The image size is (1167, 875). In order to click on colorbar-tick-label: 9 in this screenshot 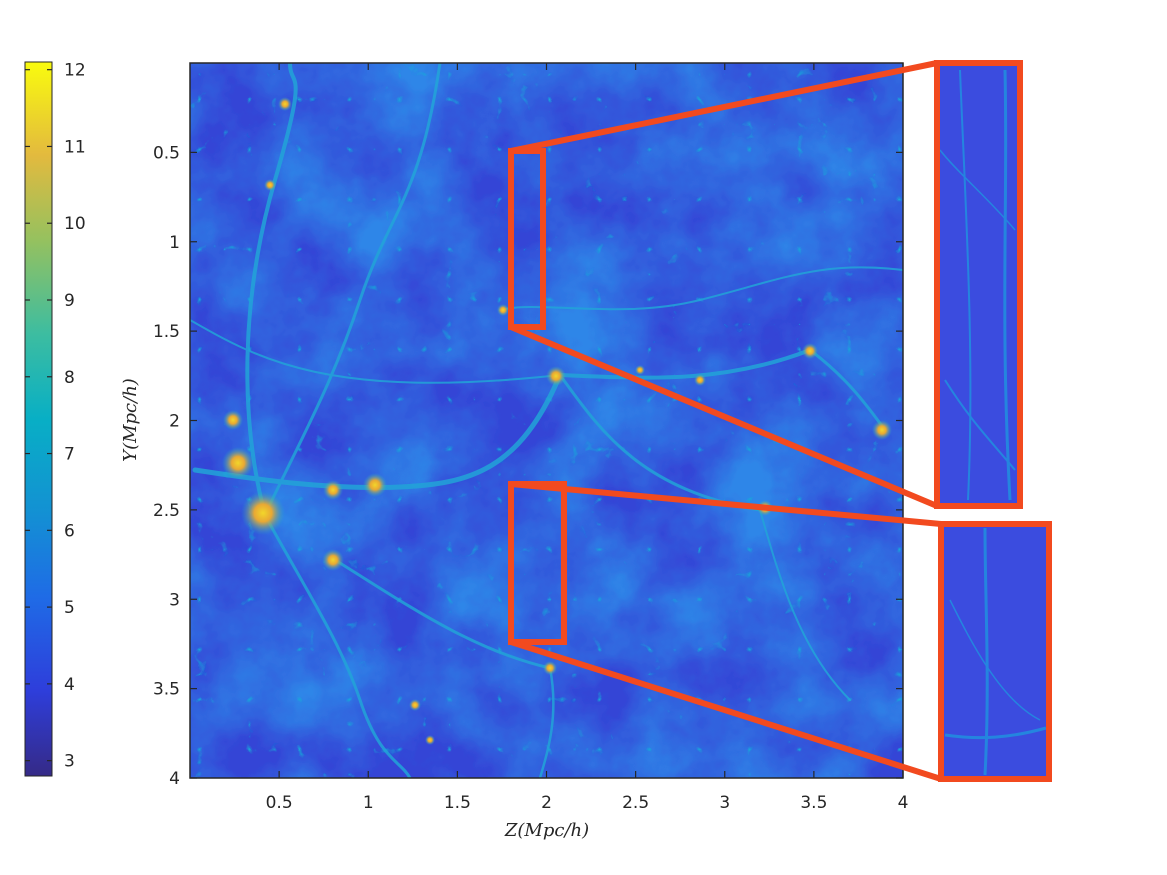, I will do `click(69, 301)`.